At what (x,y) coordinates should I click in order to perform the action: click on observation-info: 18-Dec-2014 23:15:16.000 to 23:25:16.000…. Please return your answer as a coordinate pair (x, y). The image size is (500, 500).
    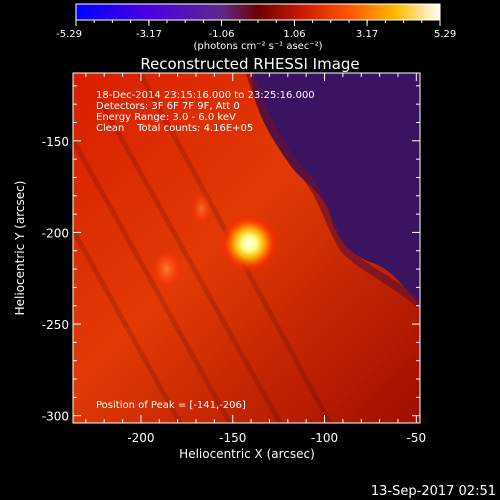
    Looking at the image, I should click on (205, 112).